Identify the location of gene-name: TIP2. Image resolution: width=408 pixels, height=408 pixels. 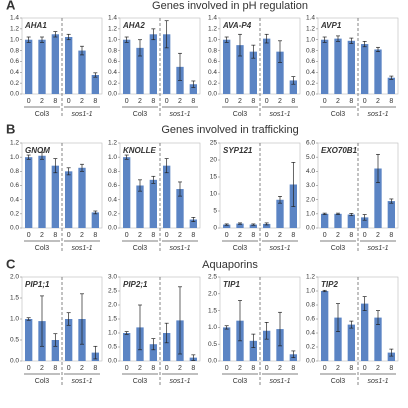
(329, 284).